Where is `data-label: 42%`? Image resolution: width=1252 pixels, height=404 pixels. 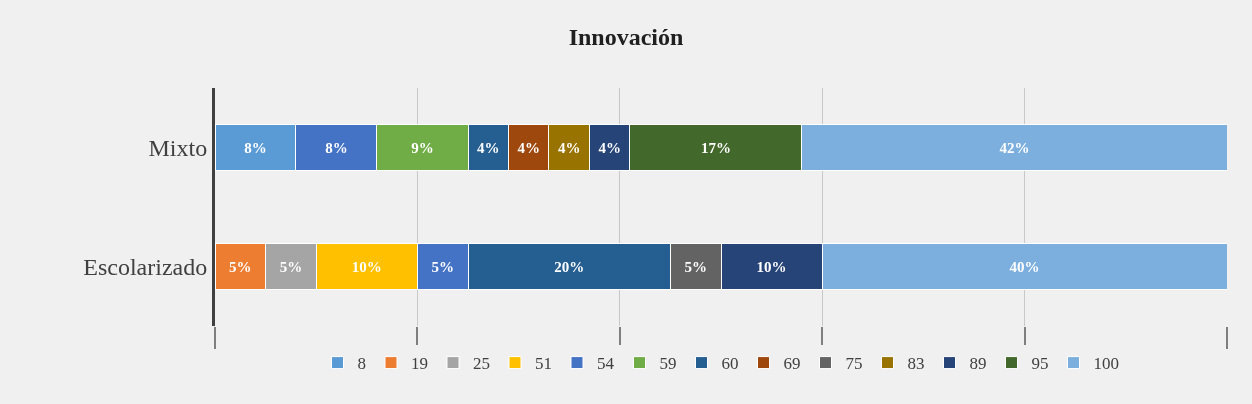 data-label: 42% is located at coordinates (1014, 147).